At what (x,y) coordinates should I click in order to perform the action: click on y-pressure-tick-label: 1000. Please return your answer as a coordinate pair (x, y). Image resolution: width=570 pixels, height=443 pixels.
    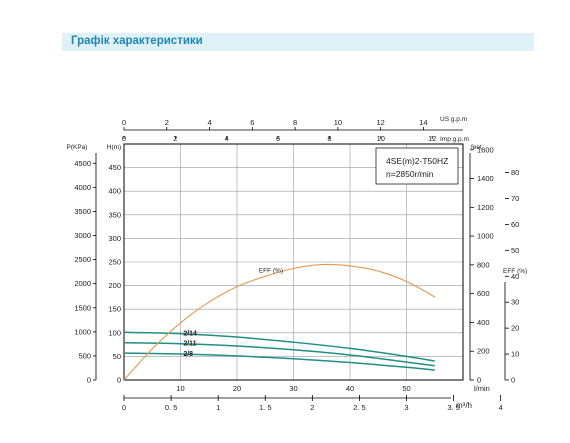
    Looking at the image, I should click on (82, 331).